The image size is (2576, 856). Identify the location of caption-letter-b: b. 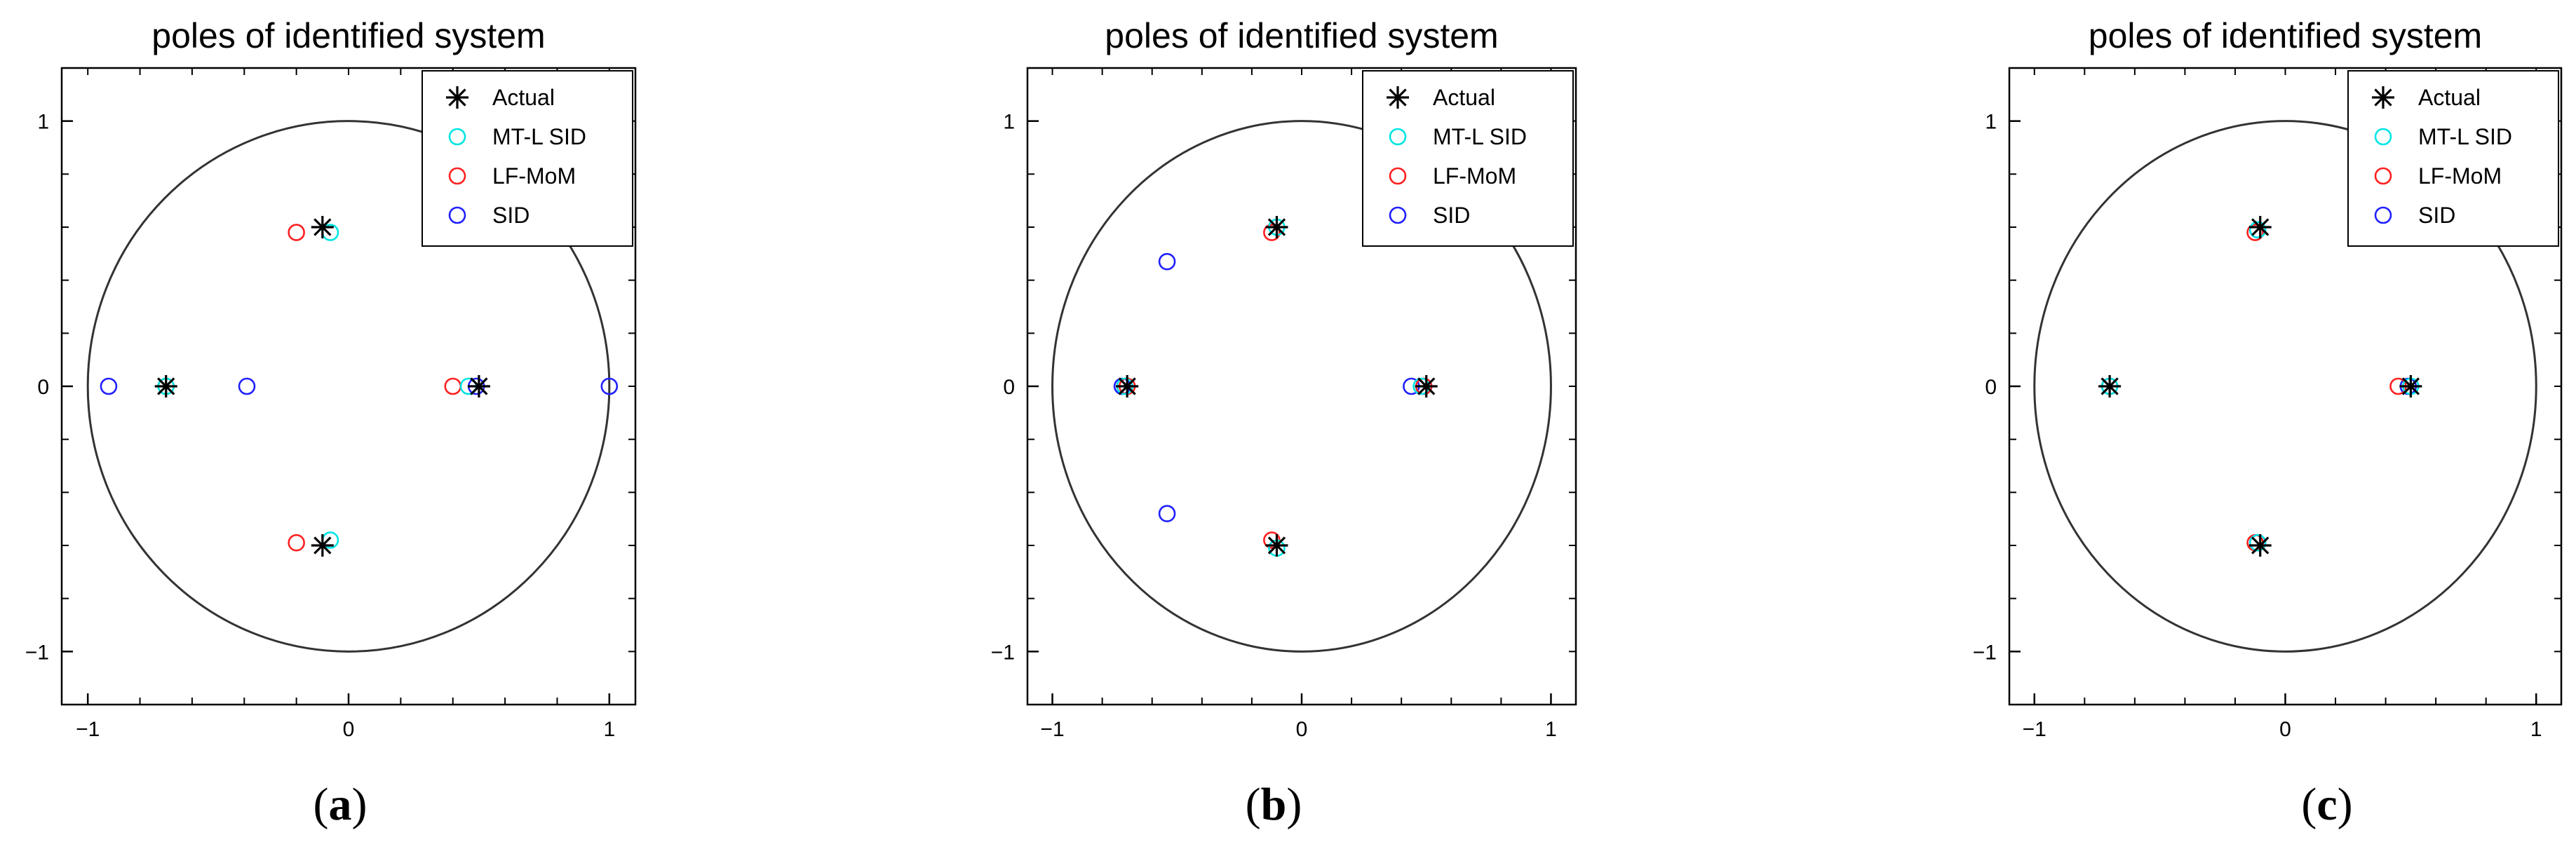
(1273, 804).